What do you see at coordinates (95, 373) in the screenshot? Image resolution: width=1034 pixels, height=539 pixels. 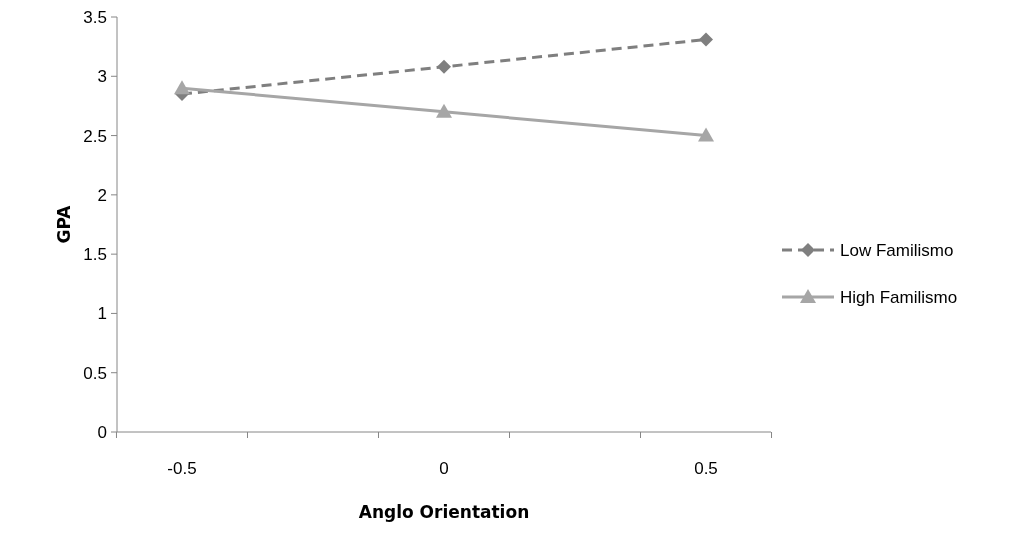 I see `y-tick-label: 0.5` at bounding box center [95, 373].